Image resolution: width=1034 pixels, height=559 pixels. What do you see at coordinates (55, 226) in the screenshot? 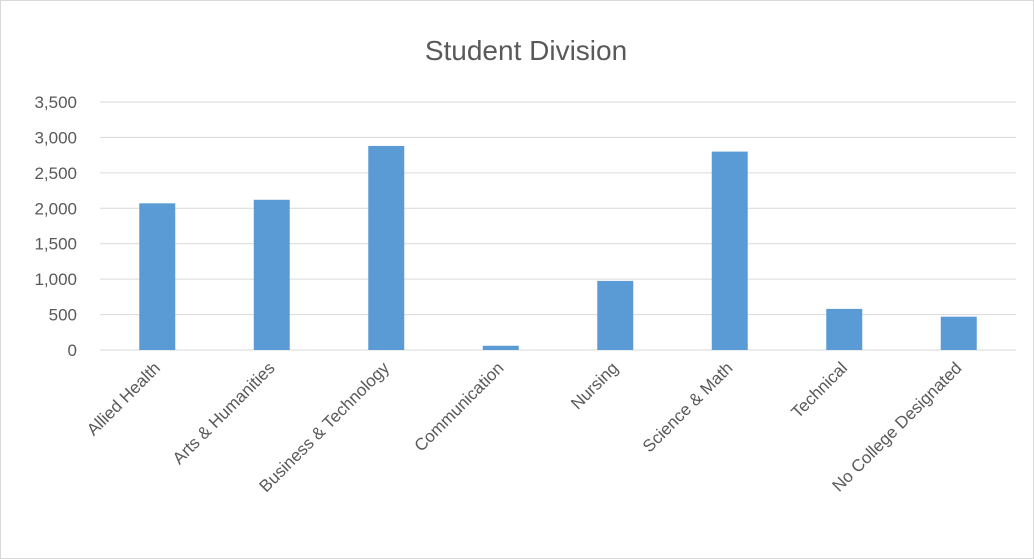
I see `y-axis-tick-labels: 0 500 1,000 1,500 2,000 2,500 3,000 3,500` at bounding box center [55, 226].